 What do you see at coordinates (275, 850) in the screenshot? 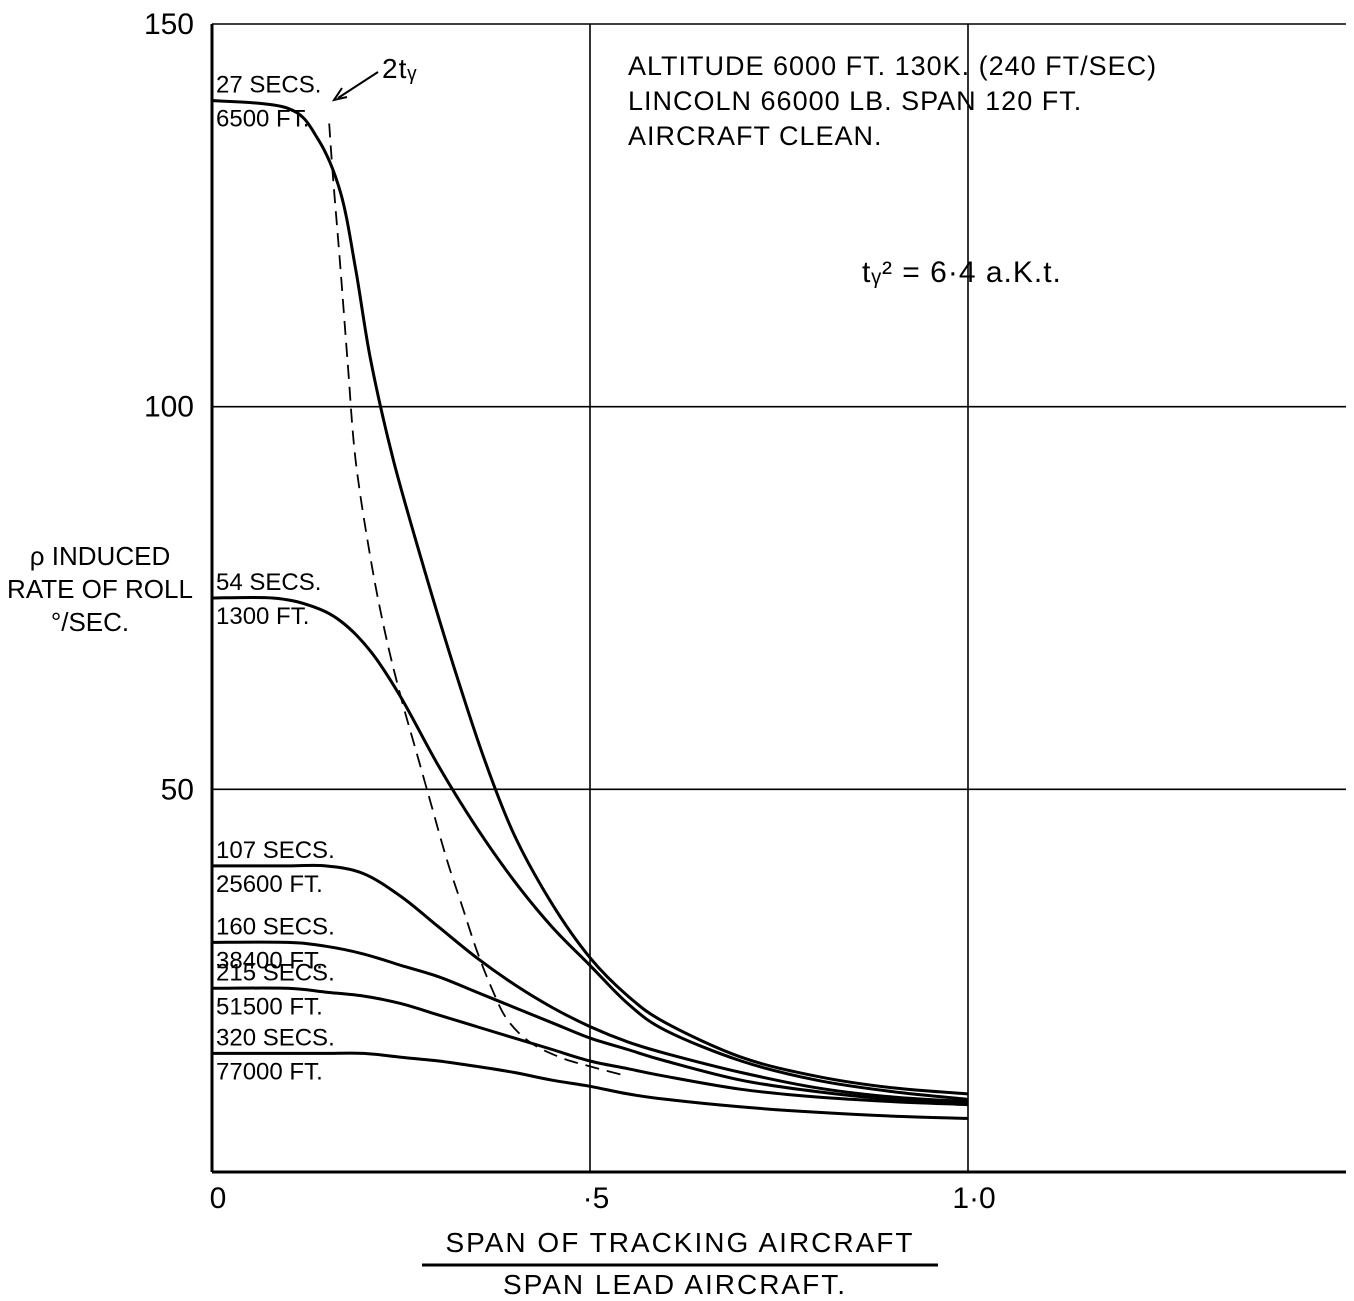
I see `series-label-time-2: 107 SECS.` at bounding box center [275, 850].